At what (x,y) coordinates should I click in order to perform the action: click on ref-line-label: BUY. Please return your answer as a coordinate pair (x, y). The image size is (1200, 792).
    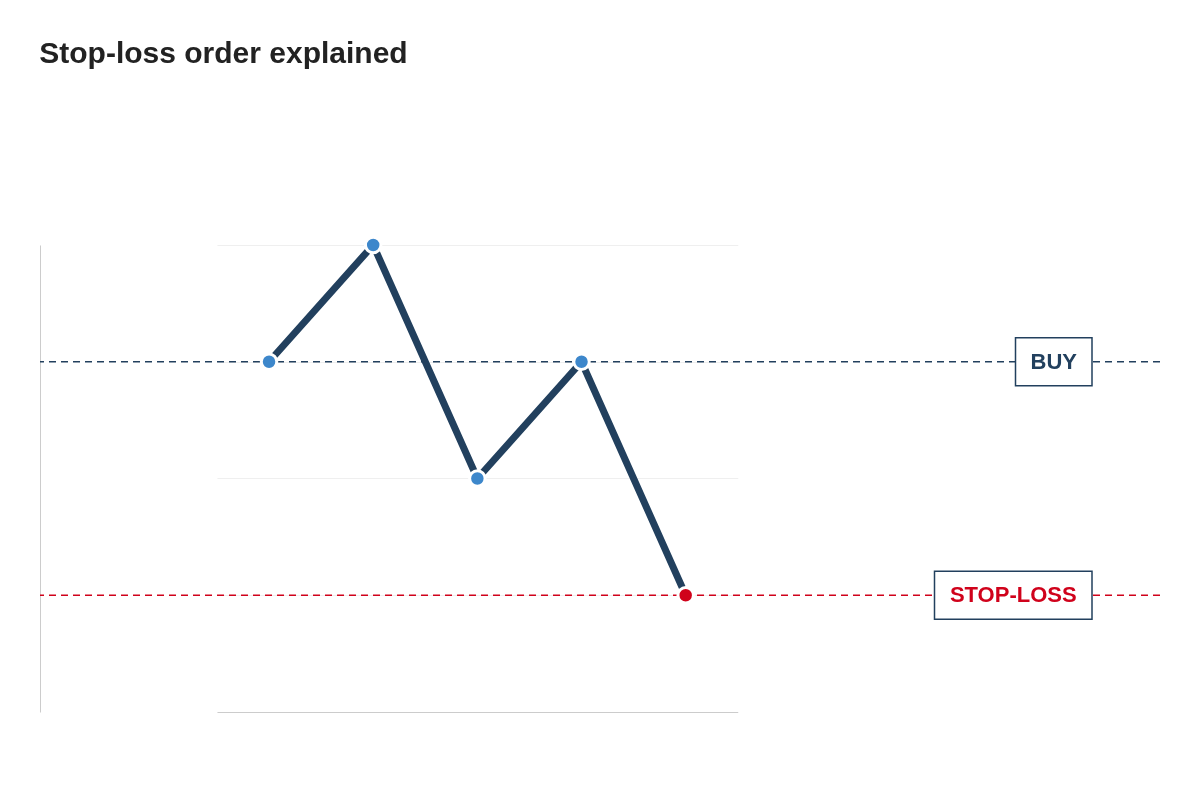
    Looking at the image, I should click on (1054, 361).